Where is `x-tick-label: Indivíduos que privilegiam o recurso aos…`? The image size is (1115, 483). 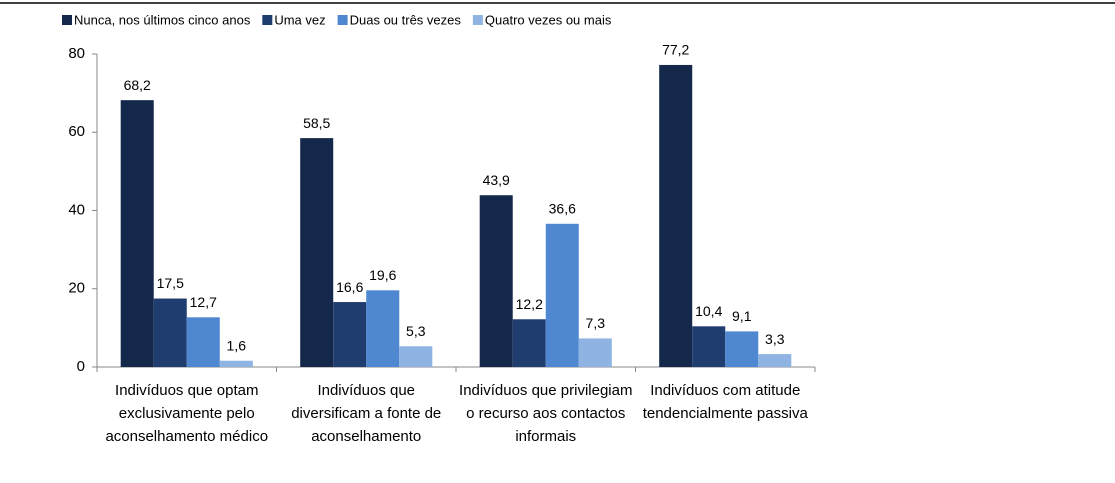
x-tick-label: Indivíduos que privilegiam o recurso aos… is located at coordinates (546, 413).